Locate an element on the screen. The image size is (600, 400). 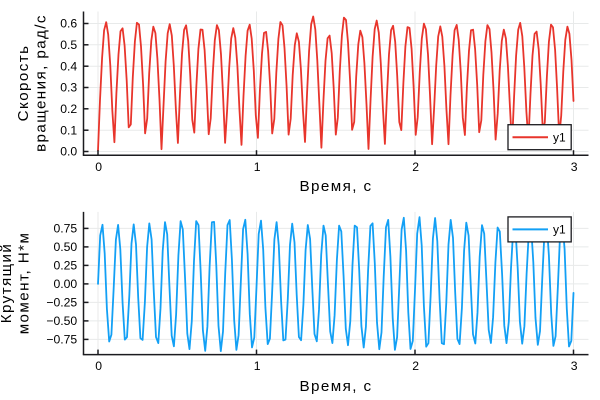
svg-text: 0.4 is located at coordinates (68, 66).